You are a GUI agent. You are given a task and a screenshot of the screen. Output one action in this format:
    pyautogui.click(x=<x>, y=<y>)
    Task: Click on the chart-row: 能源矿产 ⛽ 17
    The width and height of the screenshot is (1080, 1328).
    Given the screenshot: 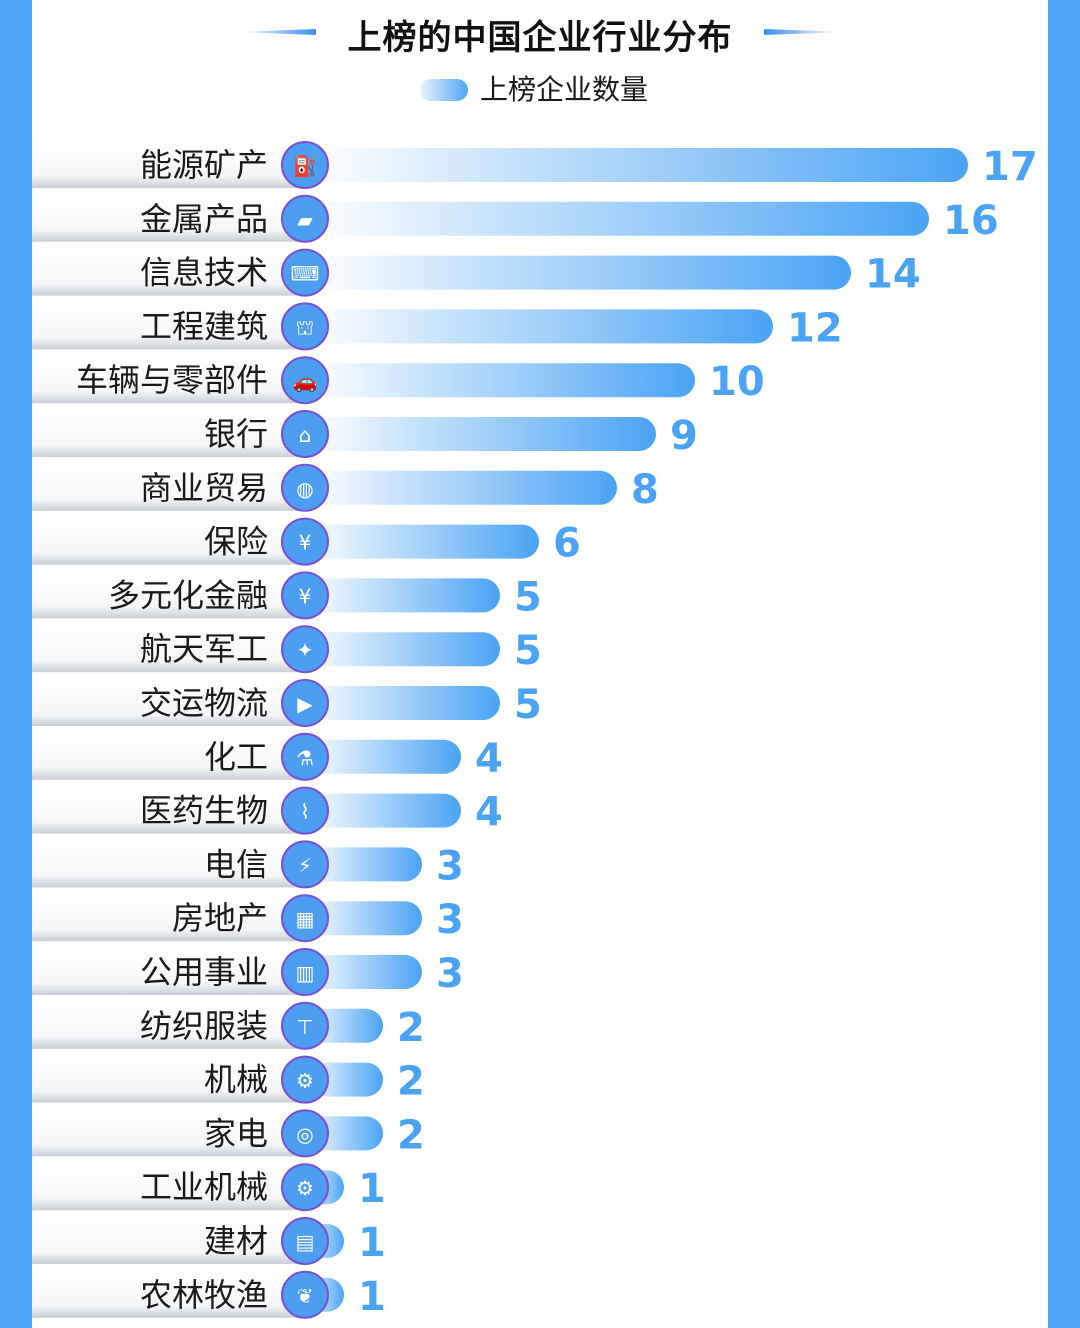 What is the action you would take?
    pyautogui.click(x=535, y=165)
    